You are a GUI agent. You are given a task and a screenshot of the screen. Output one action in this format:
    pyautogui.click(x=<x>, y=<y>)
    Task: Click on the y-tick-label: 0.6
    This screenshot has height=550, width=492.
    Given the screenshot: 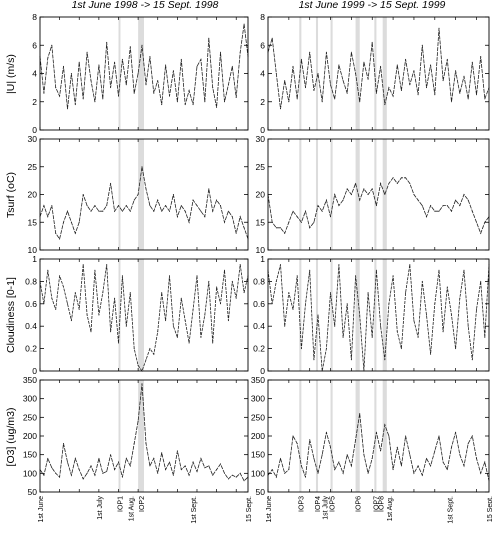 What is the action you would take?
    pyautogui.click(x=31, y=304)
    